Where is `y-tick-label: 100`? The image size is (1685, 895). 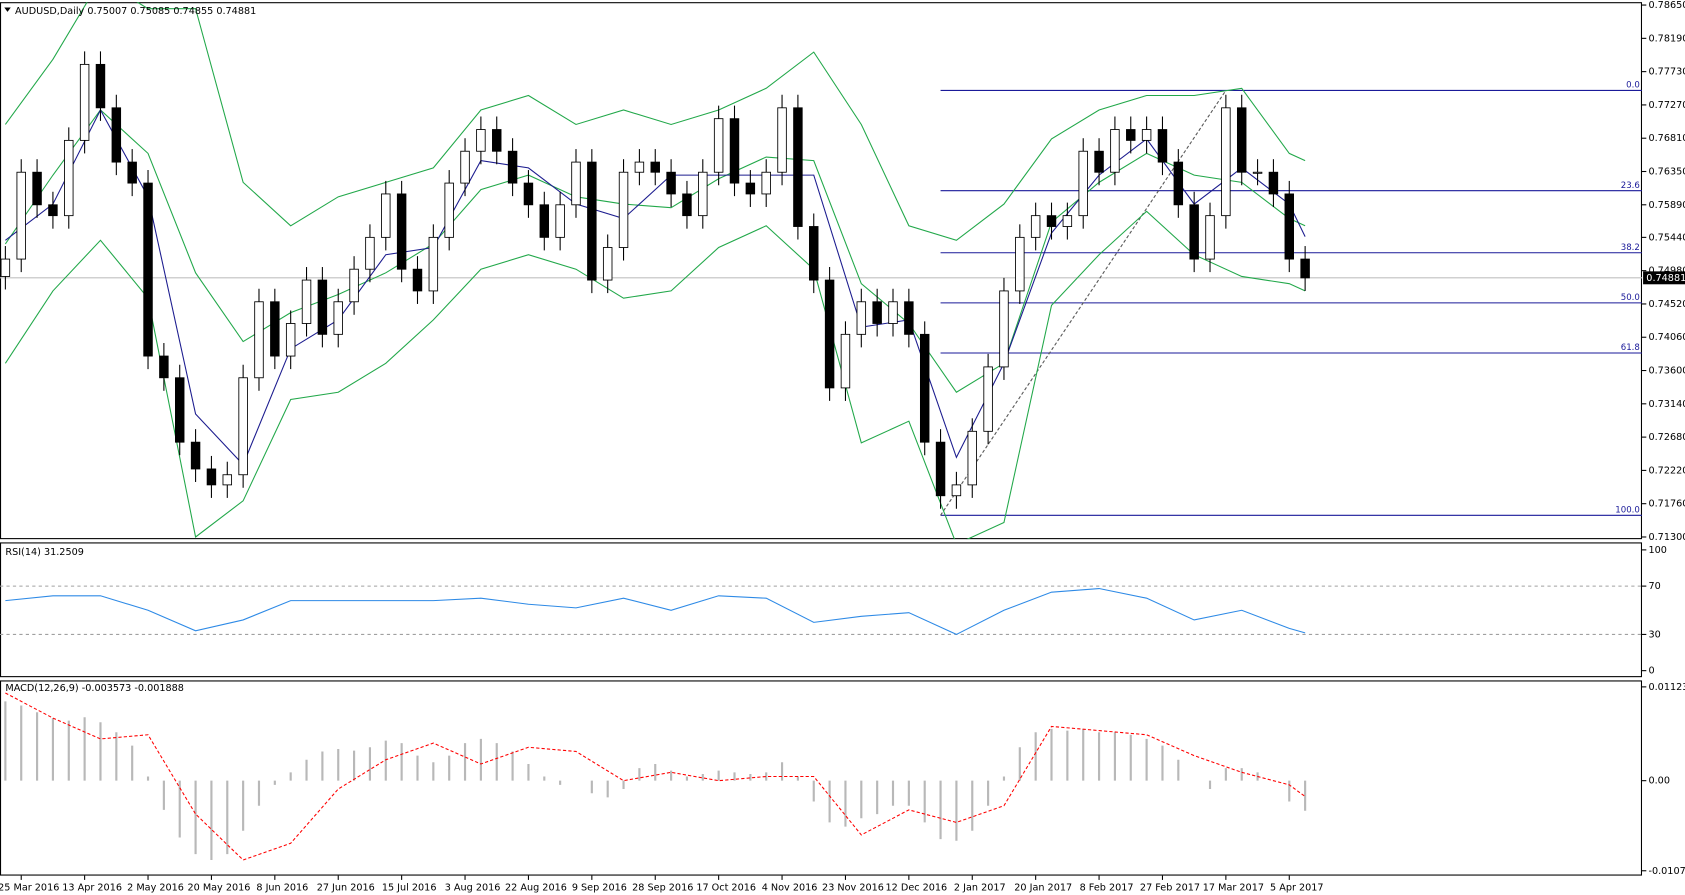
y-tick-label: 100 is located at coordinates (1657, 550).